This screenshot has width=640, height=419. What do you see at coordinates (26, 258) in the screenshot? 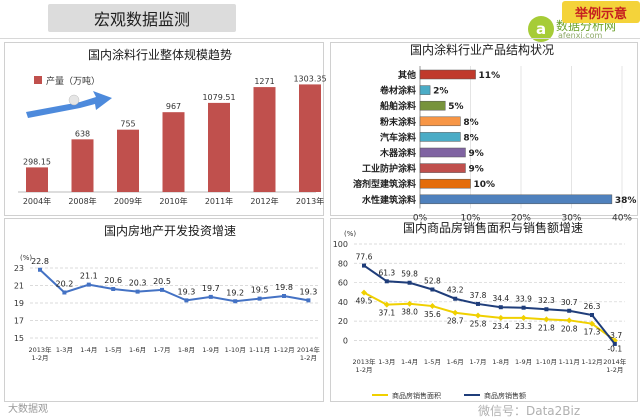
I see `y-unit-label: (%)` at bounding box center [26, 258].